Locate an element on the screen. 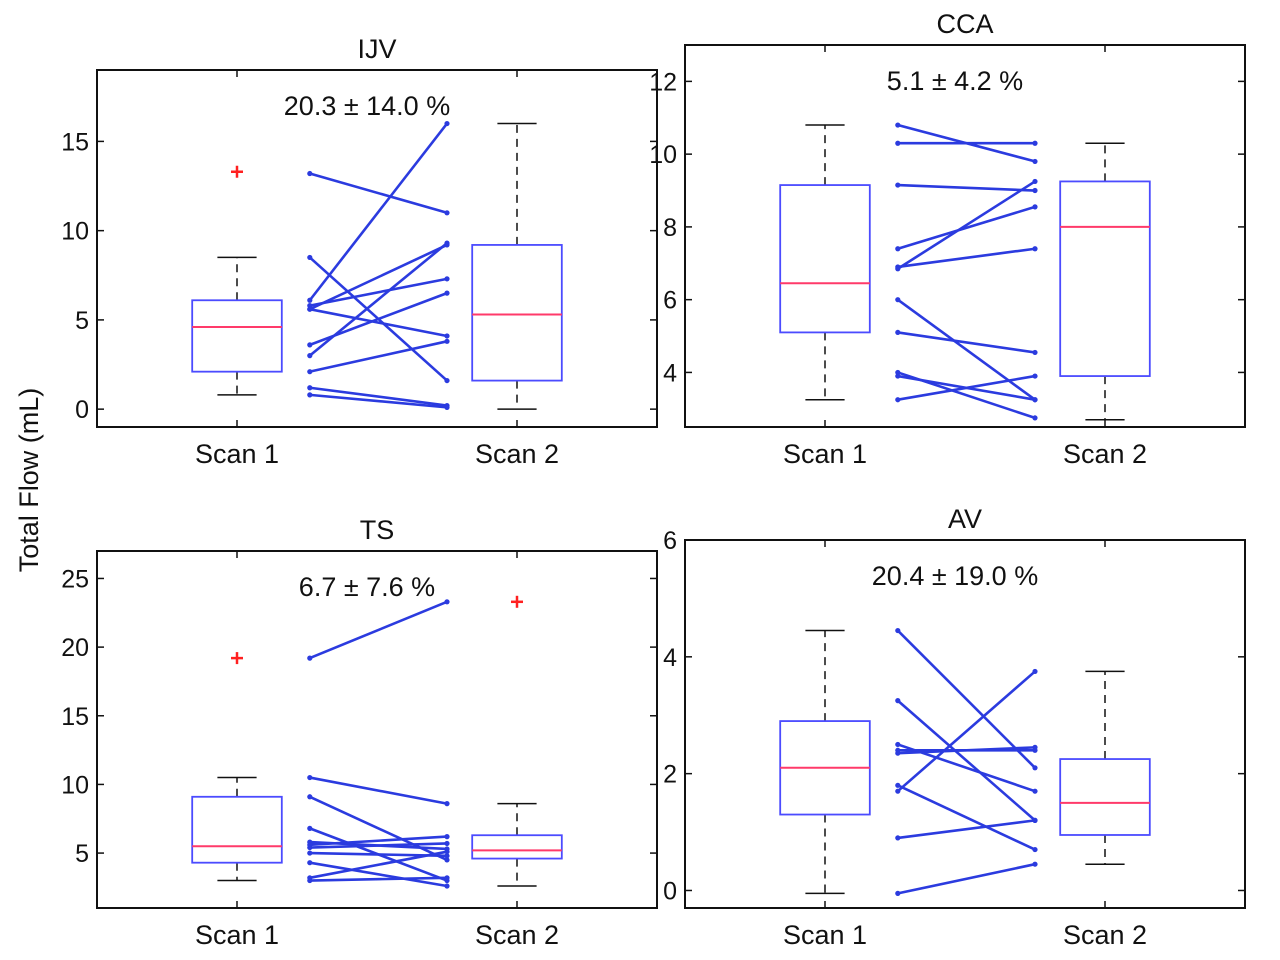  chart-annotation: 6.7 ± 7.6 % is located at coordinates (367, 587).